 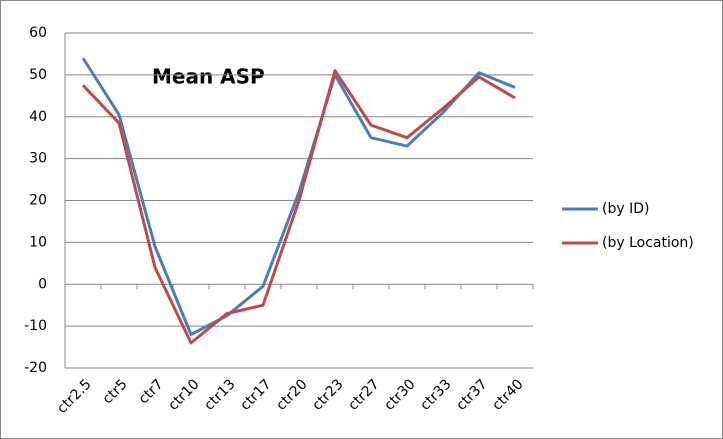 What do you see at coordinates (38, 242) in the screenshot?
I see `y-tick-label: 10` at bounding box center [38, 242].